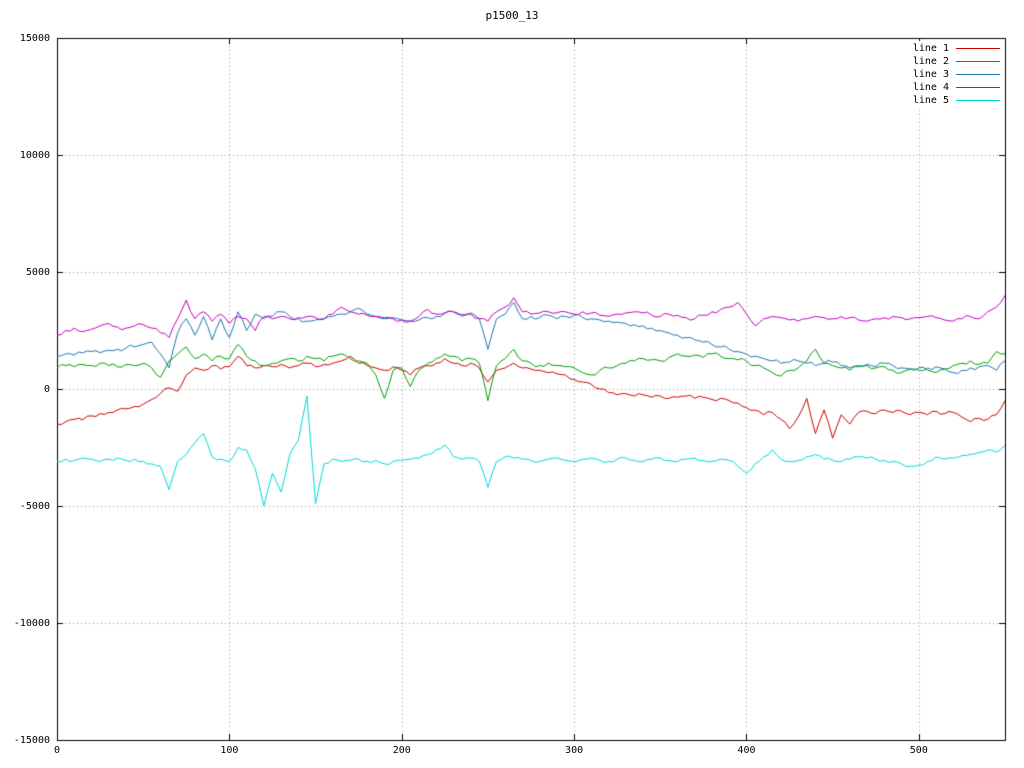 The width and height of the screenshot is (1024, 768). What do you see at coordinates (930, 74) in the screenshot?
I see `legend-label: line 3` at bounding box center [930, 74].